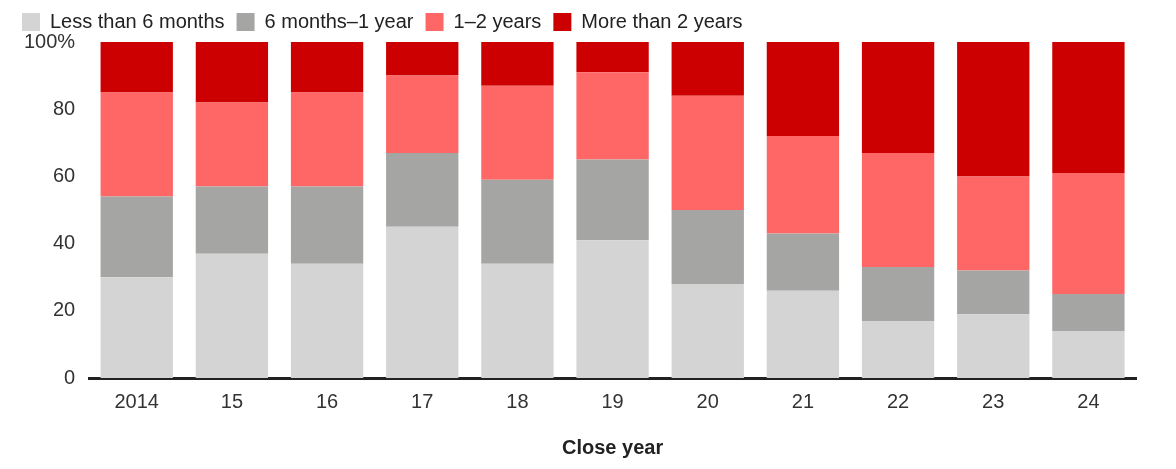 The height and width of the screenshot is (469, 1176). I want to click on x-tick-label: 16, so click(327, 400).